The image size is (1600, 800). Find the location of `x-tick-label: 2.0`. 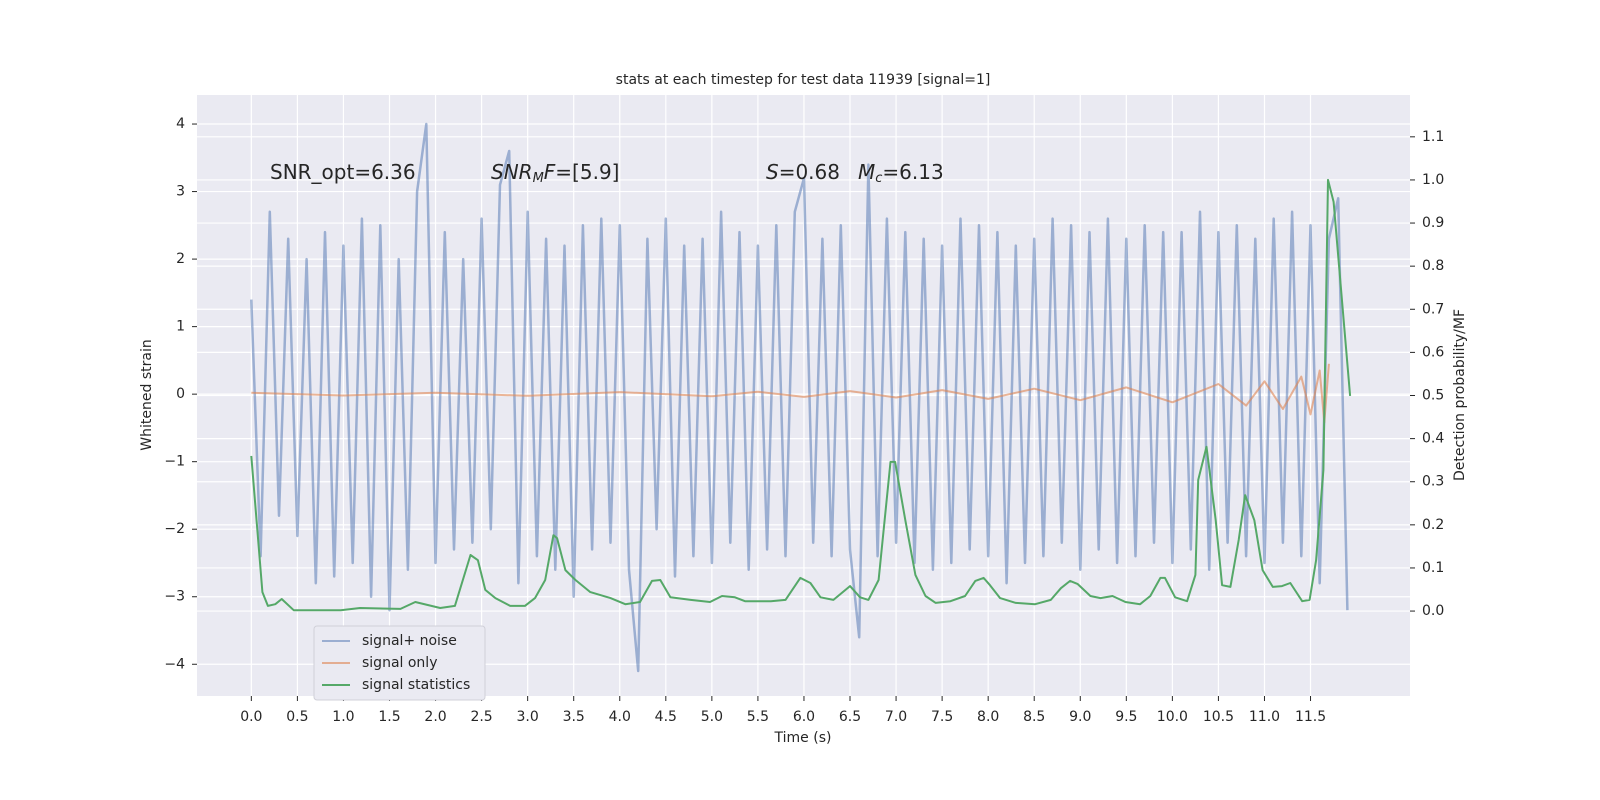

x-tick-label: 2.0 is located at coordinates (435, 717).